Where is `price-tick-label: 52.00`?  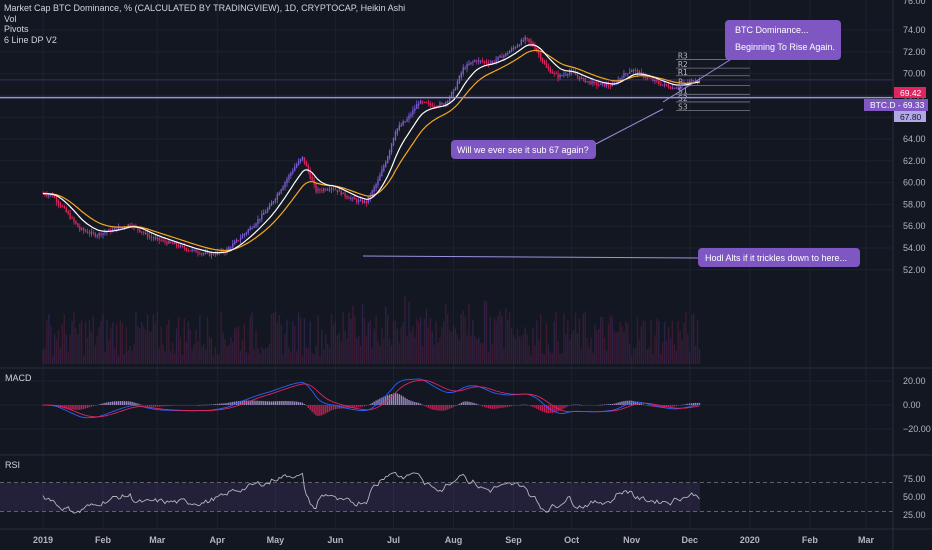 price-tick-label: 52.00 is located at coordinates (914, 270).